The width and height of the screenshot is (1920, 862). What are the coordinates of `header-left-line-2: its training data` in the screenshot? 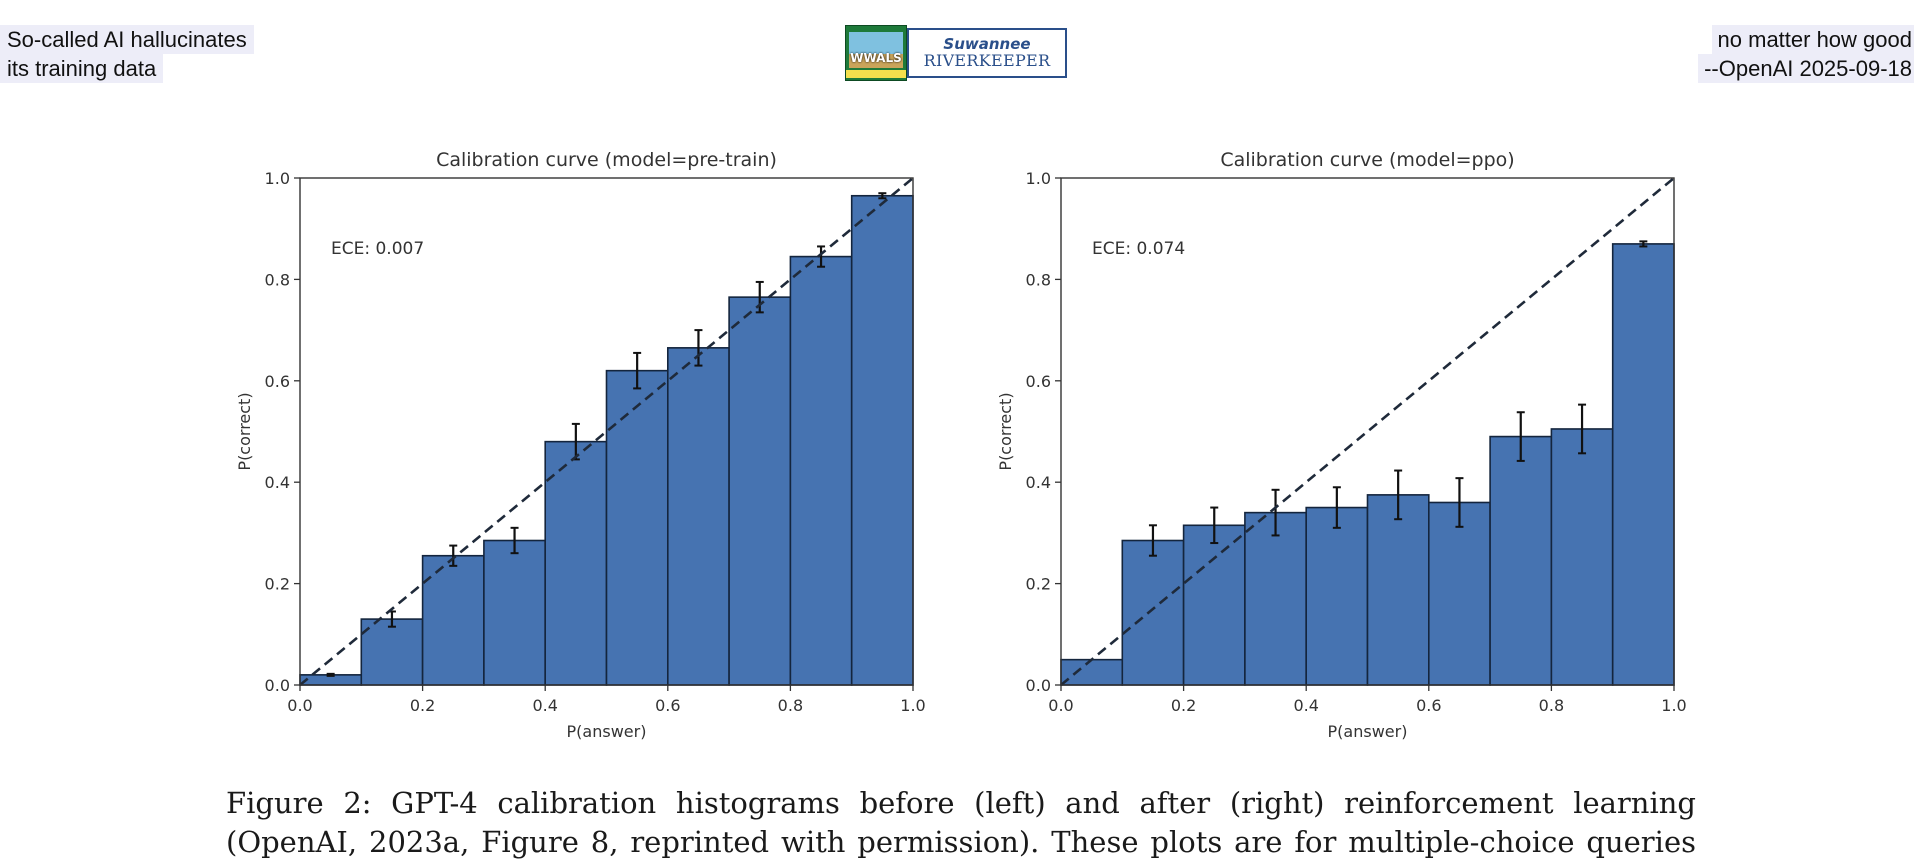 It's located at (82, 68).